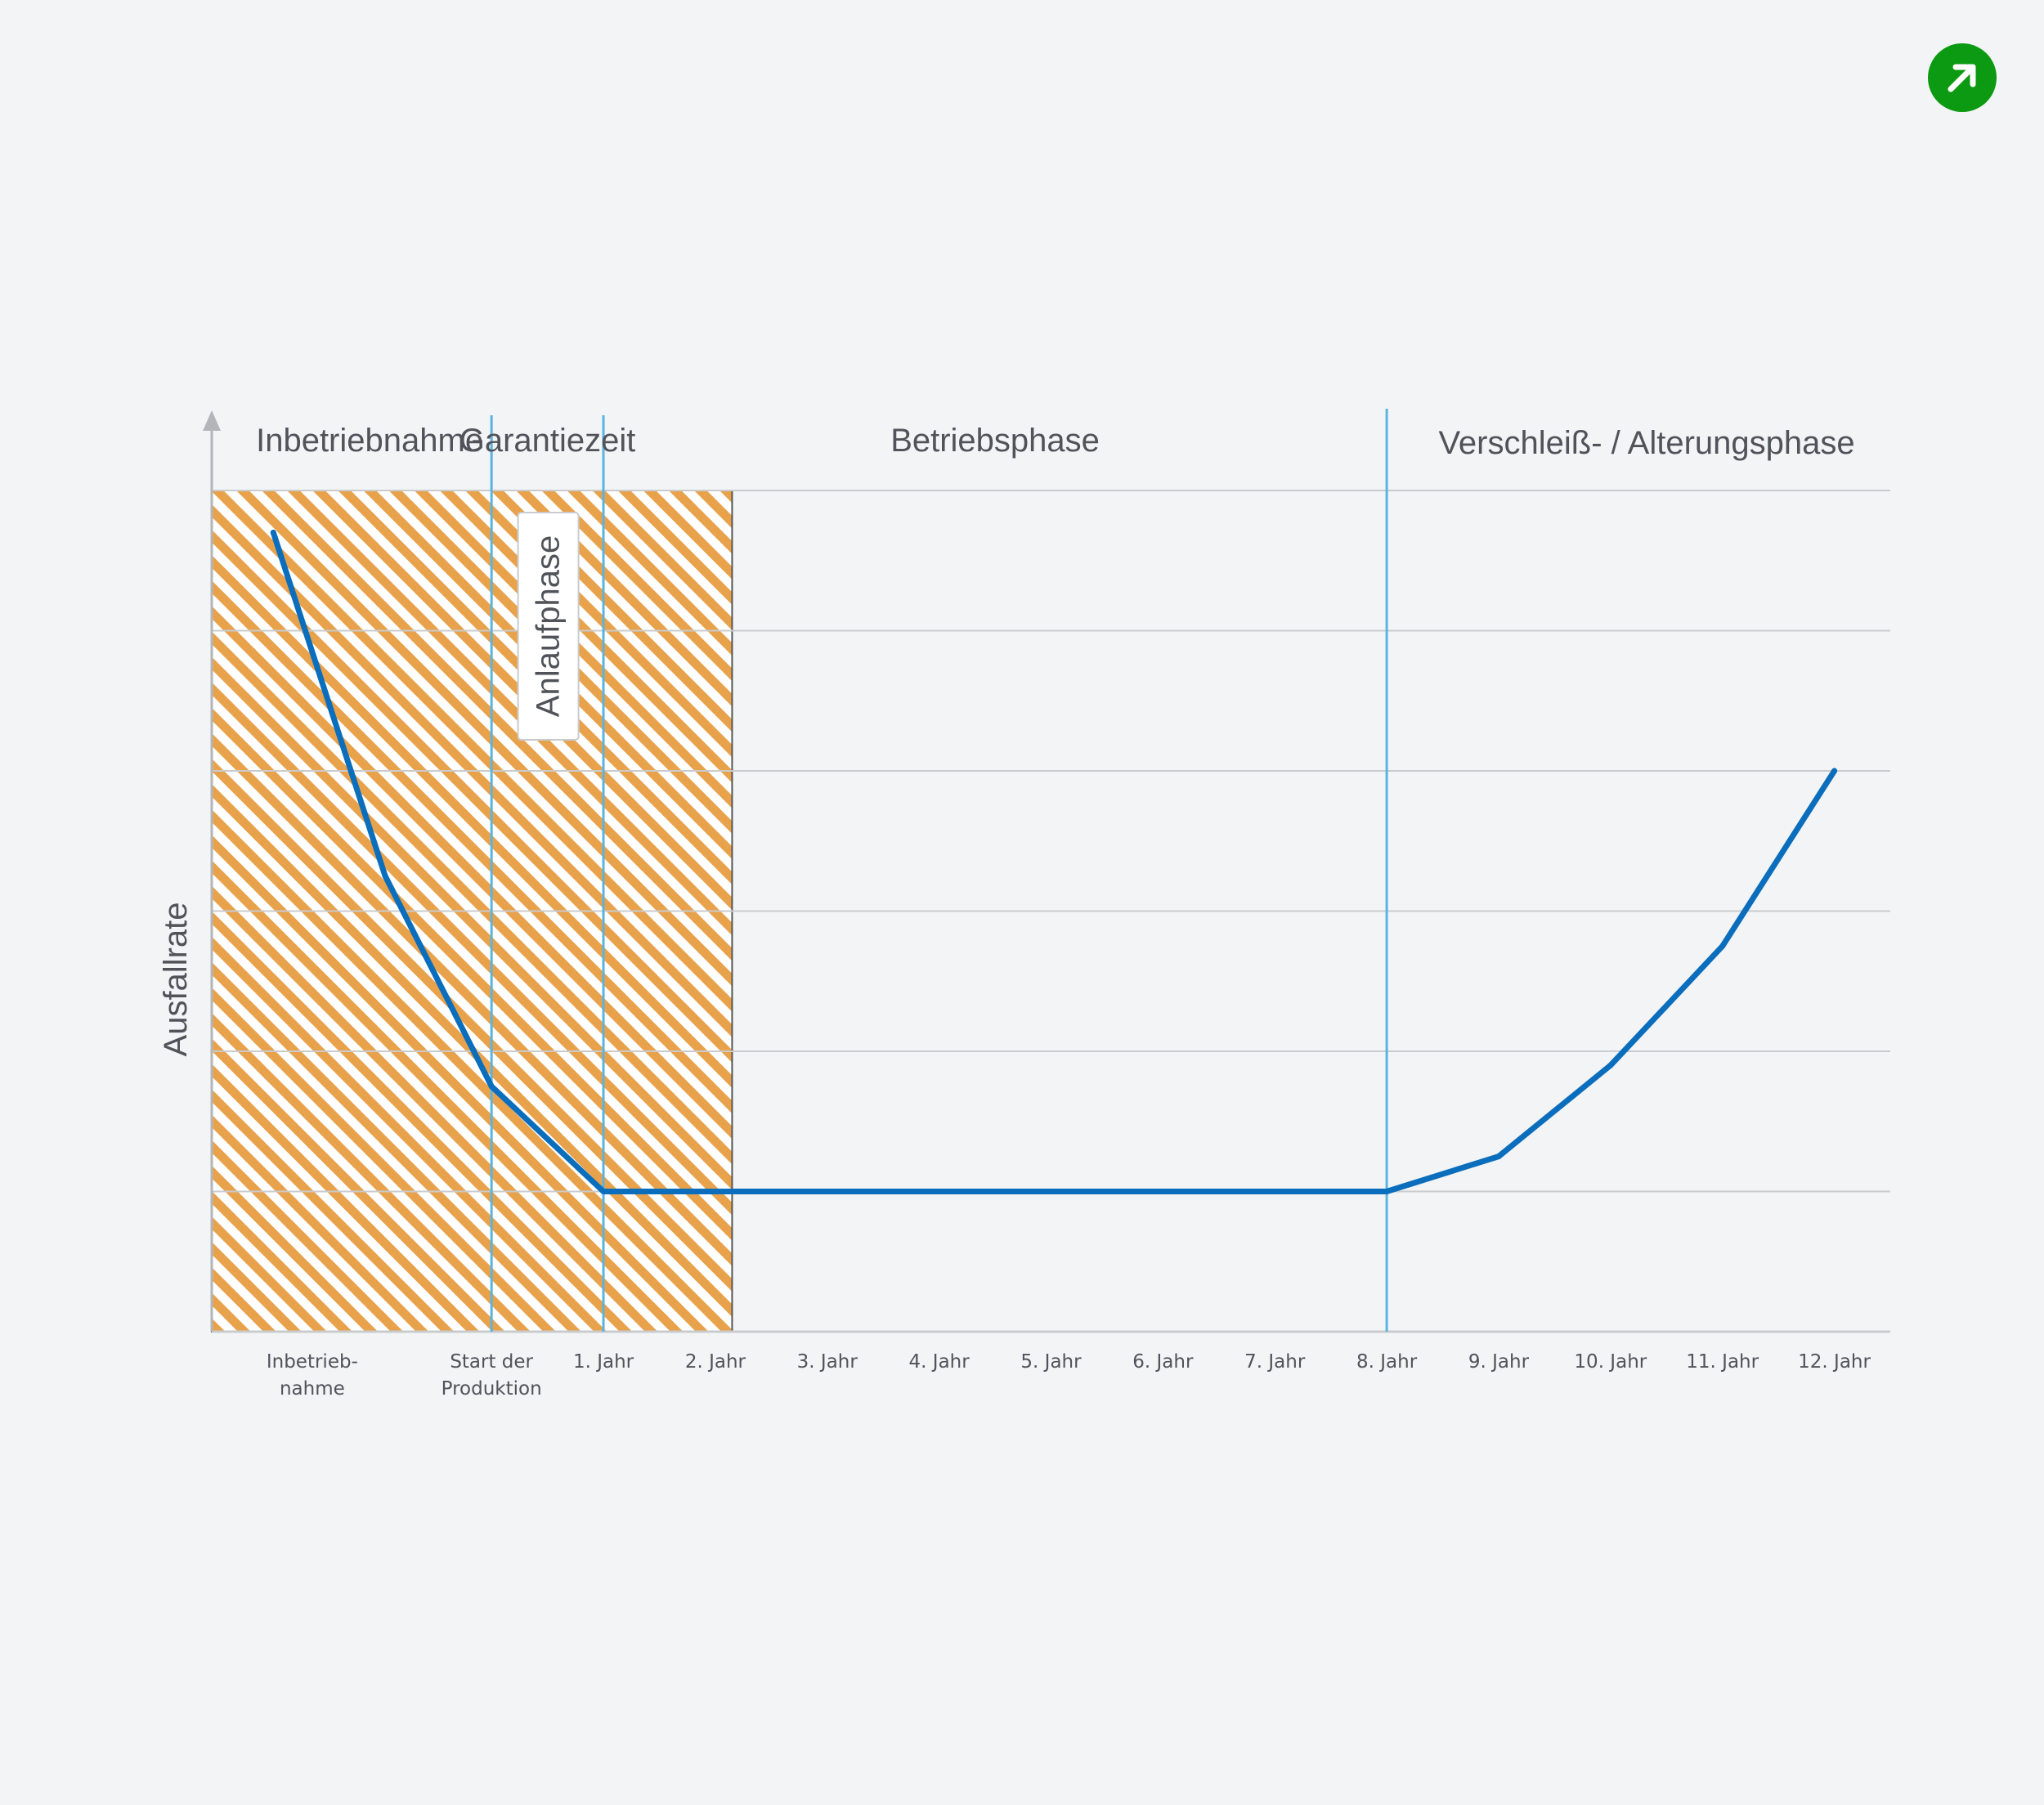  What do you see at coordinates (1387, 1362) in the screenshot?
I see `x-tick-label-9: 8. Jahr` at bounding box center [1387, 1362].